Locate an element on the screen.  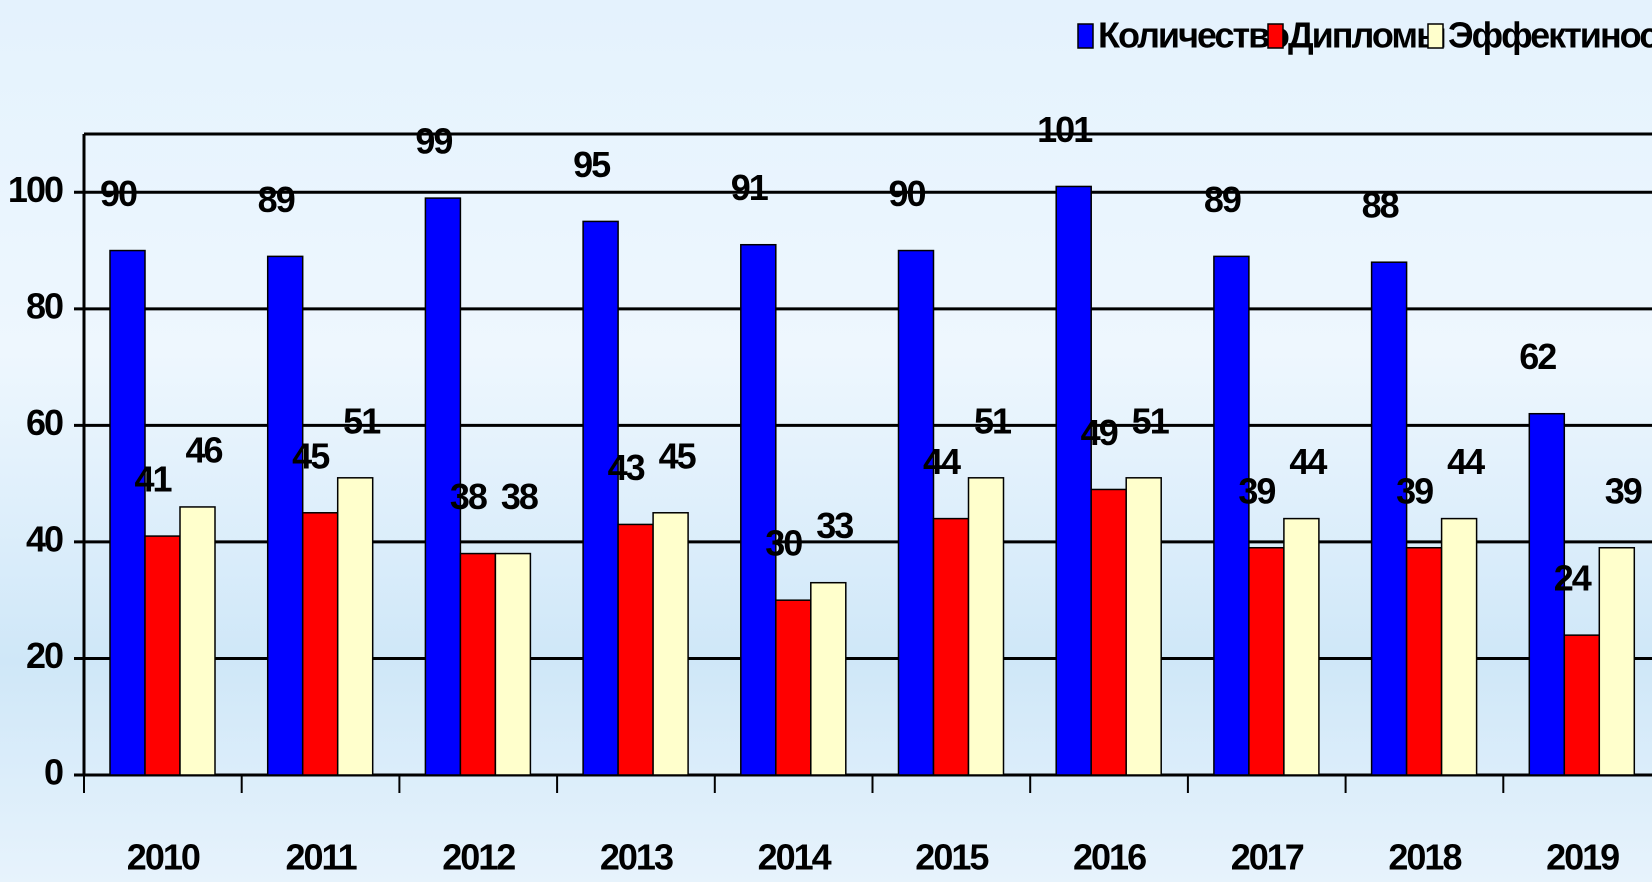
x-tick-label: 2010 is located at coordinates (163, 857).